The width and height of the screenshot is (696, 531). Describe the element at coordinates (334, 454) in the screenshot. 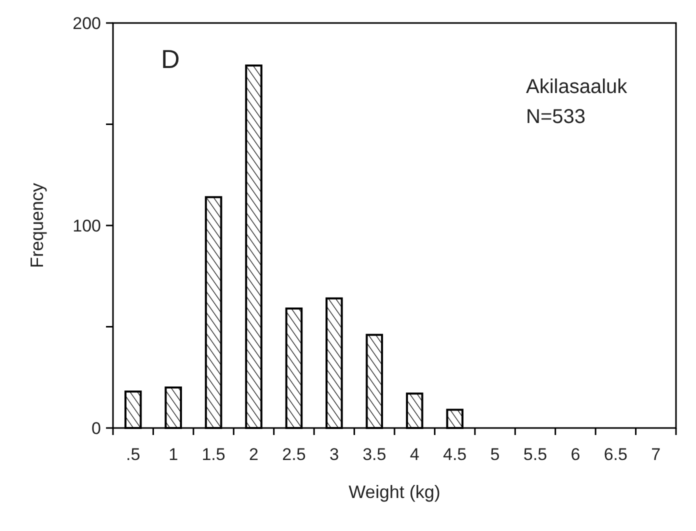

I see `x-tick-label: 3` at that location.